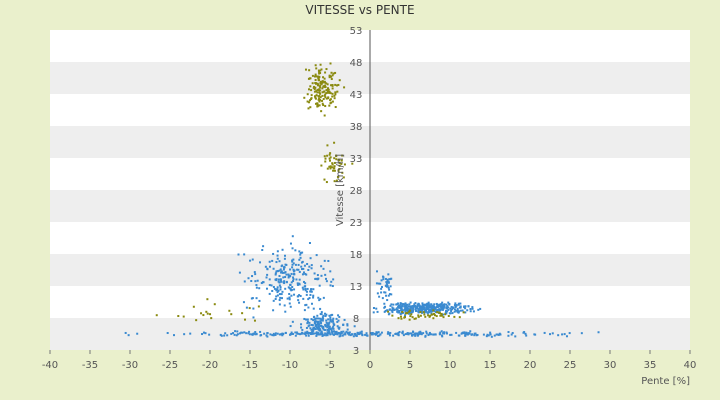 The image size is (720, 400). I want to click on x-tick-label: 25, so click(570, 365).